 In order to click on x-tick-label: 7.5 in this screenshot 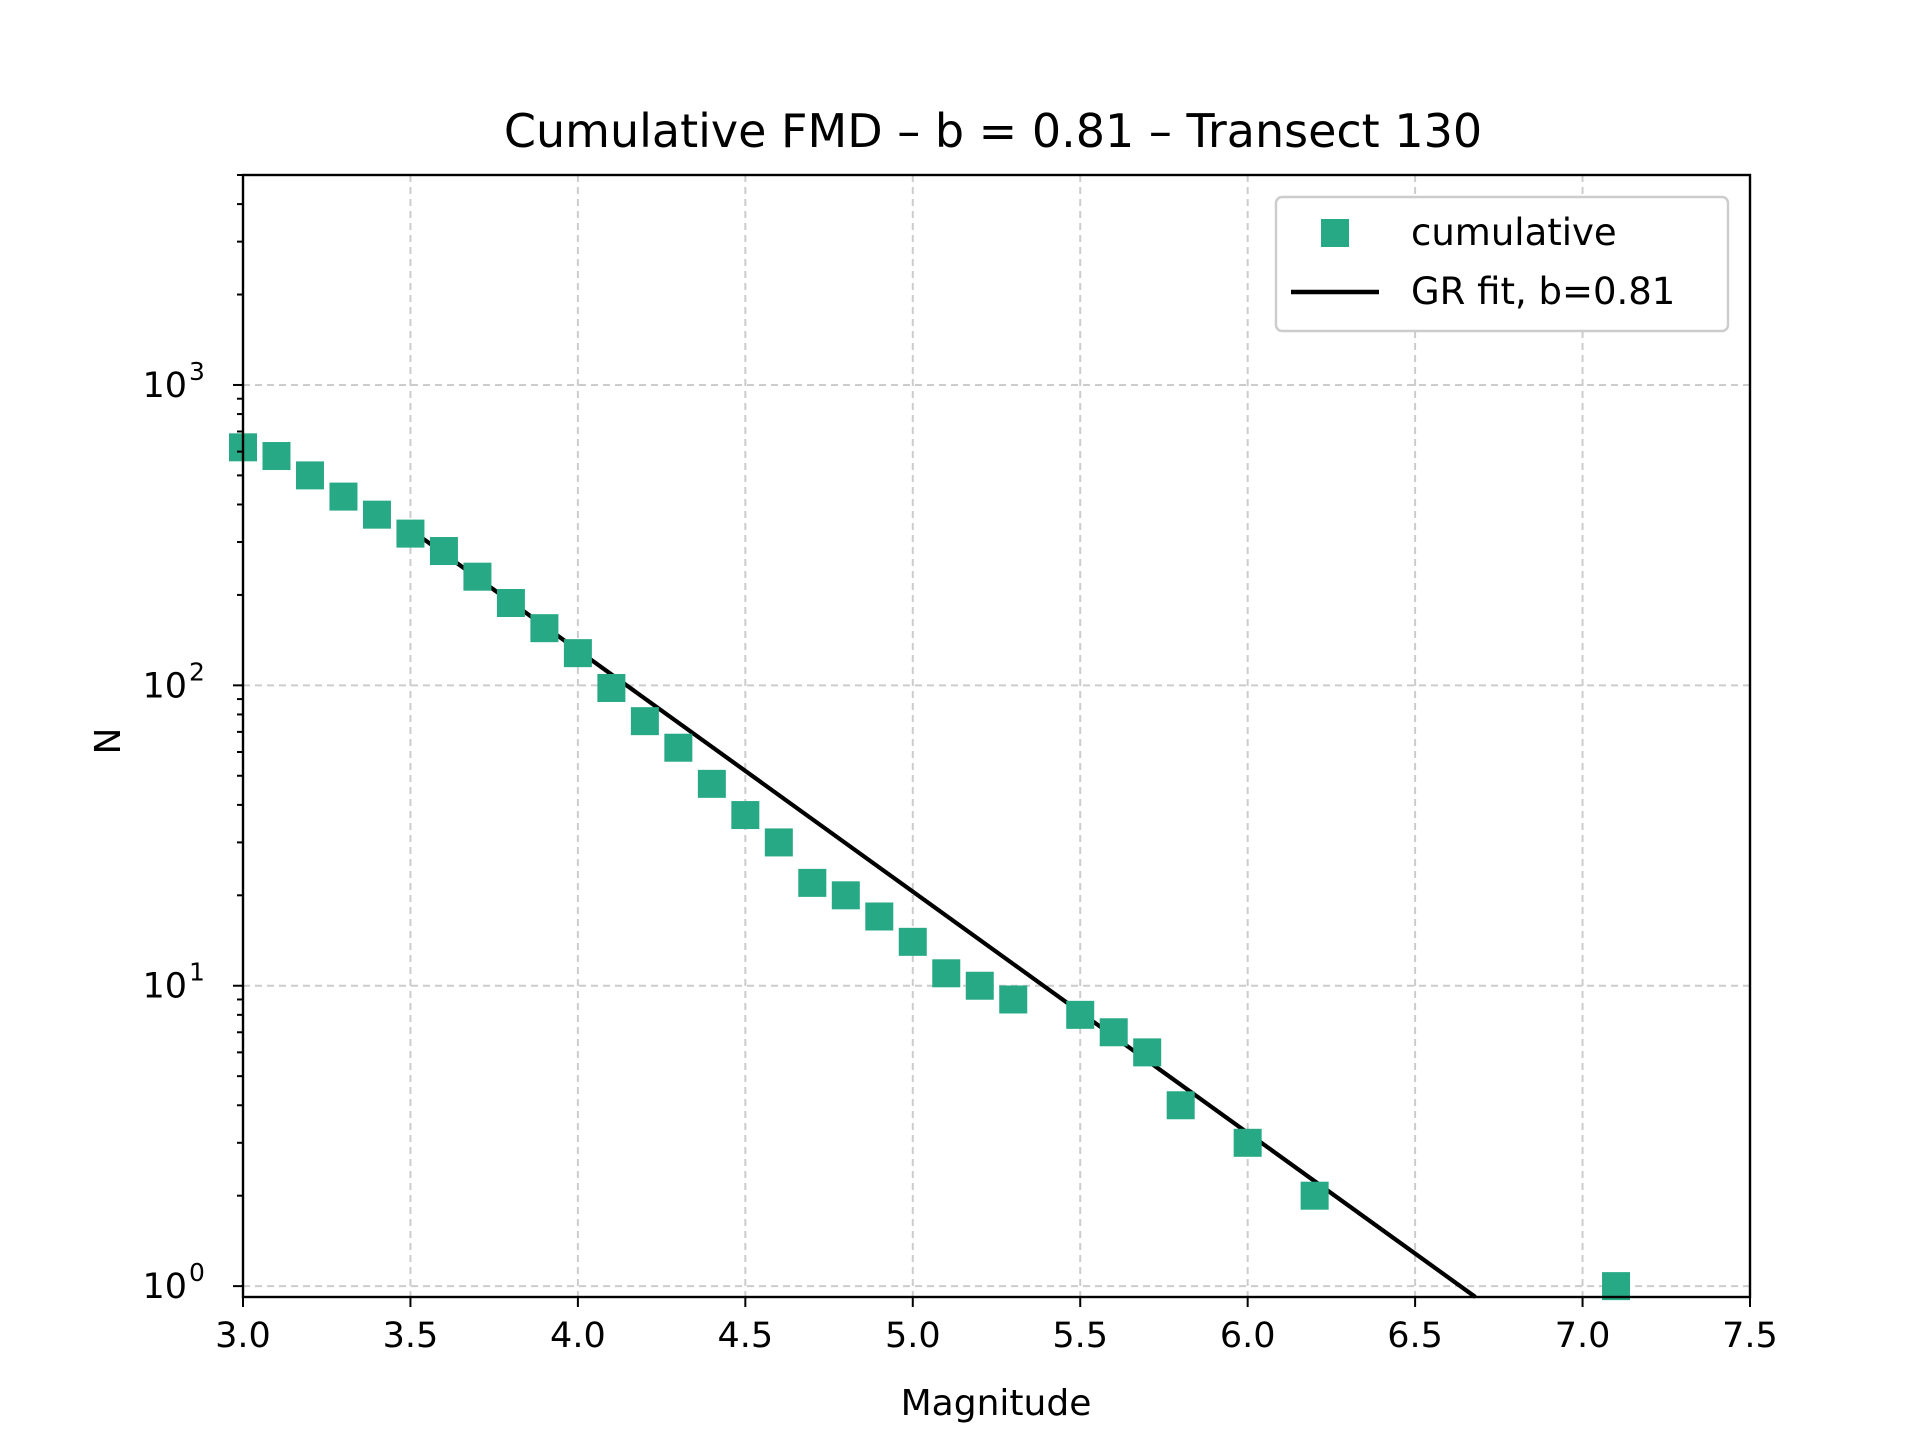, I will do `click(1750, 1336)`.